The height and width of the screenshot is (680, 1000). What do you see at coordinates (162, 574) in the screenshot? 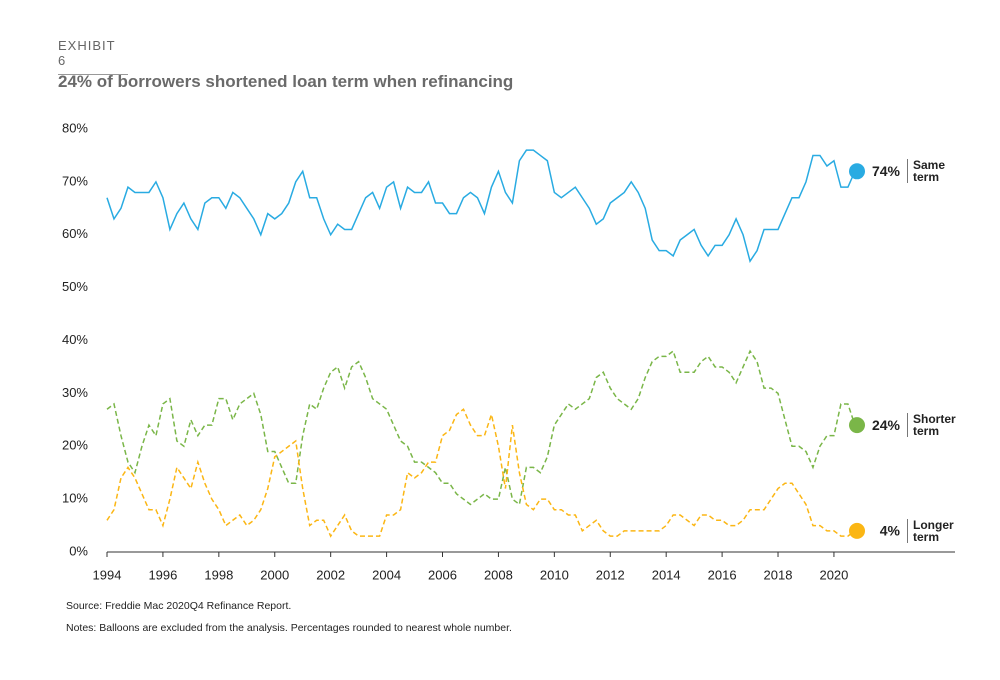
I see `x-tick-label: 1996` at bounding box center [162, 574].